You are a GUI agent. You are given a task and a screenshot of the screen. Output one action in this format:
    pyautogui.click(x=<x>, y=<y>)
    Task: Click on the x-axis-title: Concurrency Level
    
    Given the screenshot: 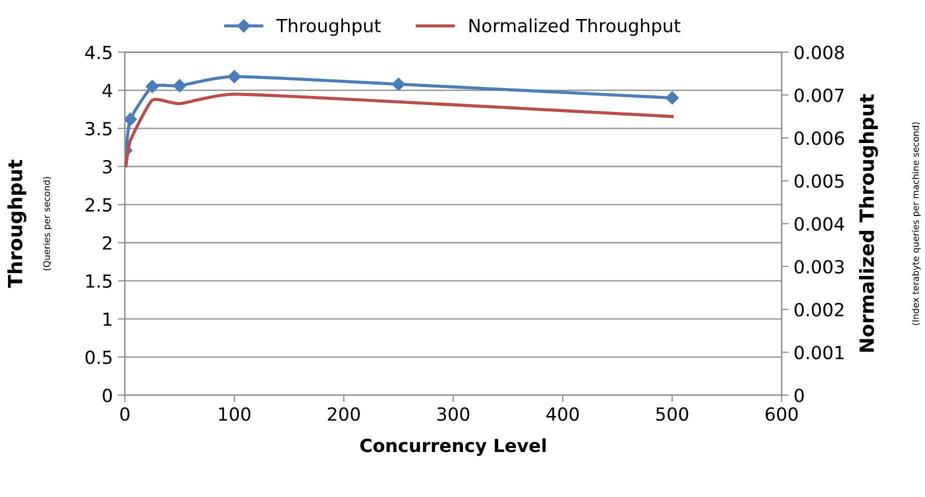 What is the action you would take?
    pyautogui.click(x=453, y=447)
    